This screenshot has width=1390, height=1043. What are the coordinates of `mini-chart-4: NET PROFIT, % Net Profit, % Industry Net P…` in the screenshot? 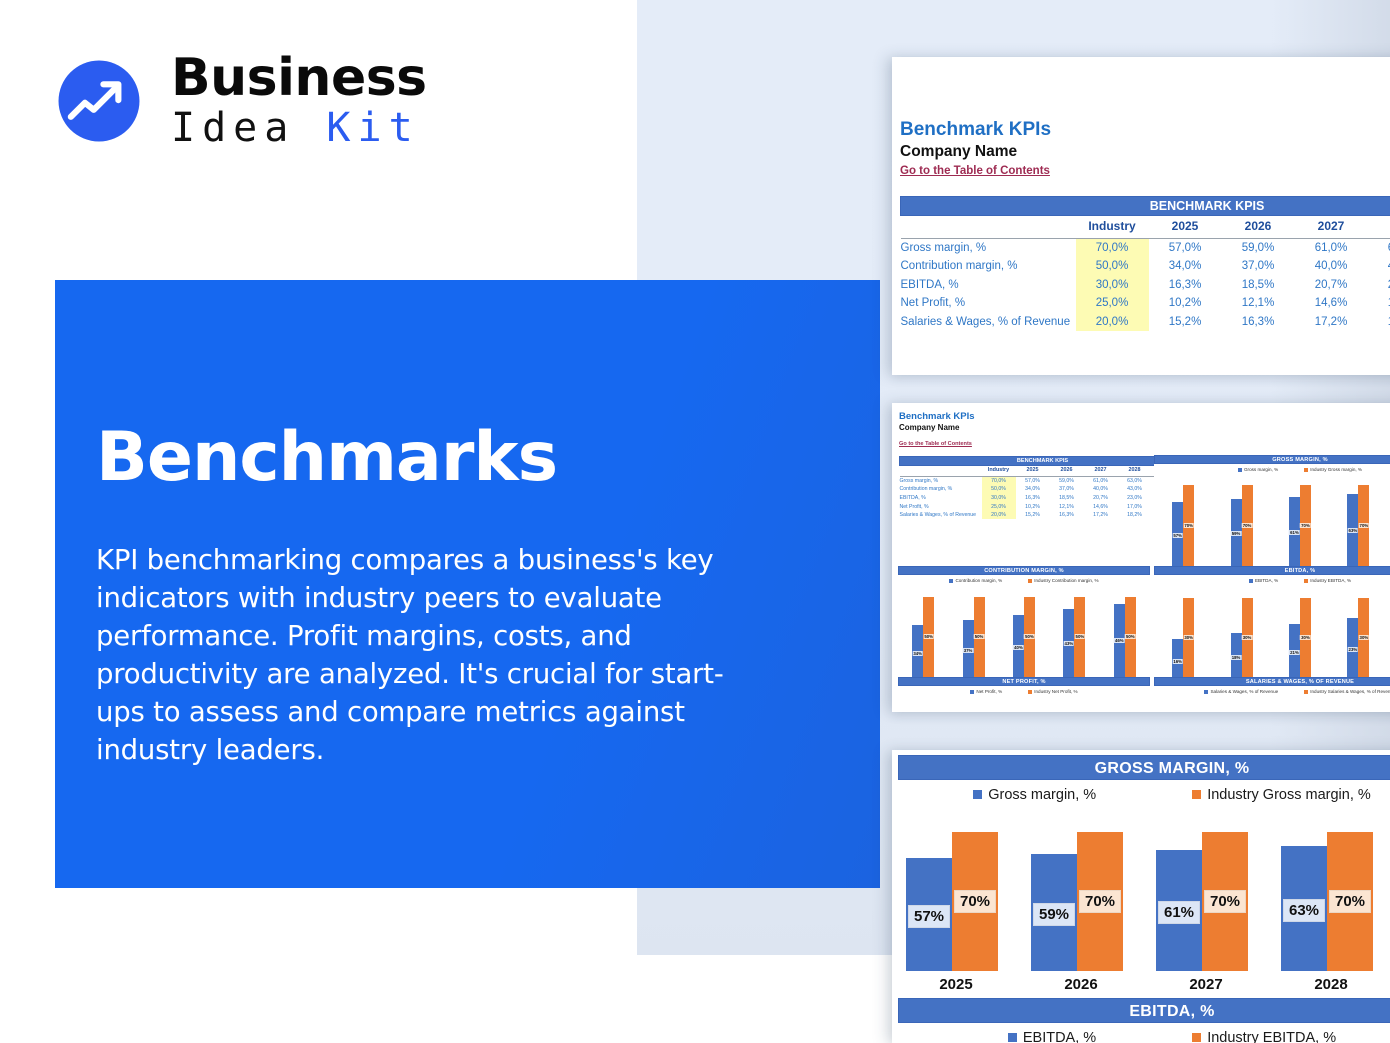 It's located at (1024, 692).